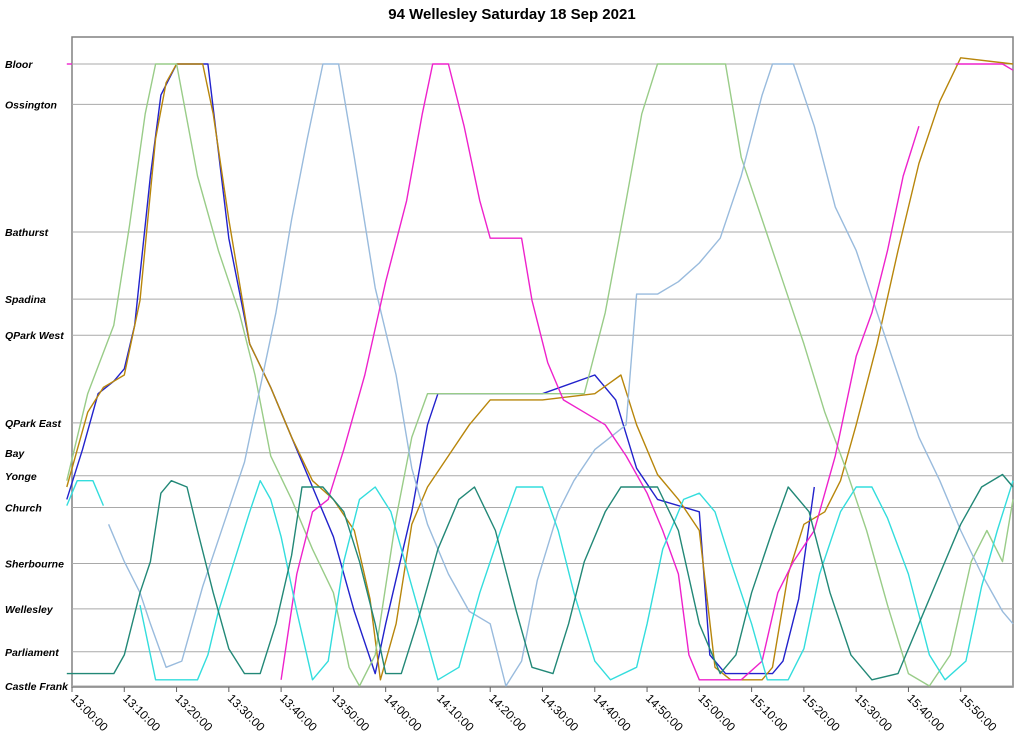 This screenshot has width=1024, height=743. What do you see at coordinates (25, 300) in the screenshot?
I see `y-tick-label: Spadina` at bounding box center [25, 300].